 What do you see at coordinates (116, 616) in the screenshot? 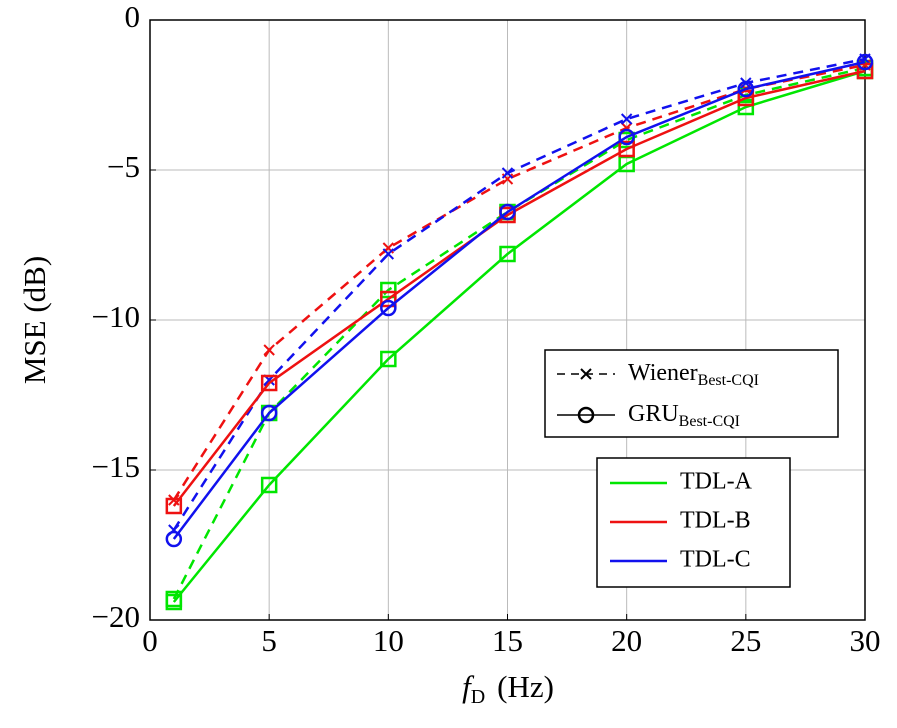
I see `y-tick-label: −20` at bounding box center [116, 616].